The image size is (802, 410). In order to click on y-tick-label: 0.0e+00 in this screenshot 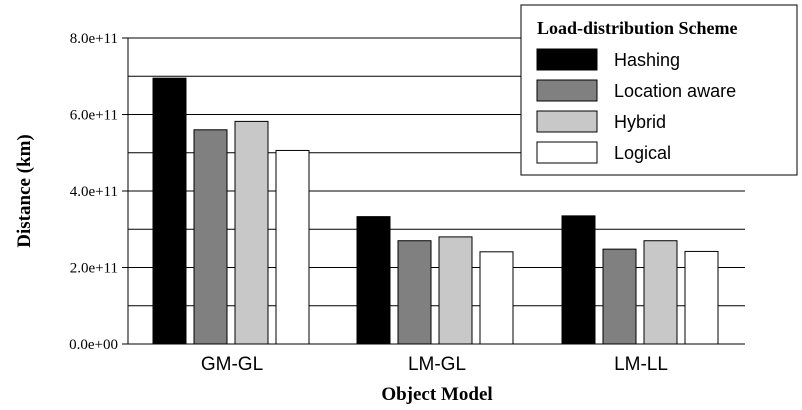, I will do `click(93, 345)`.